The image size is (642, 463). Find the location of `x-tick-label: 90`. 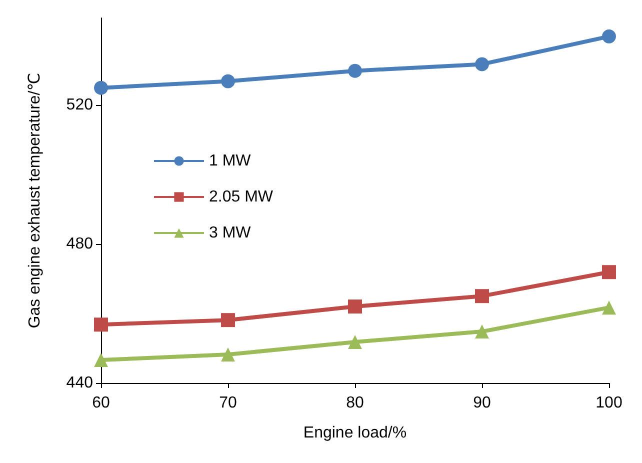

x-tick-label: 90 is located at coordinates (482, 403).